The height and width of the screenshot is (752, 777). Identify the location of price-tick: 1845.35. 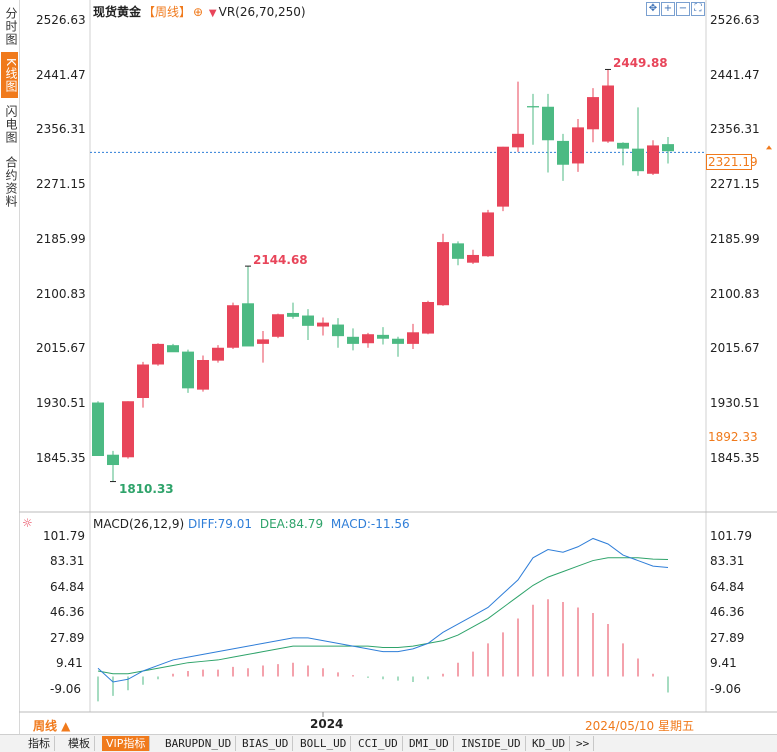
(735, 458).